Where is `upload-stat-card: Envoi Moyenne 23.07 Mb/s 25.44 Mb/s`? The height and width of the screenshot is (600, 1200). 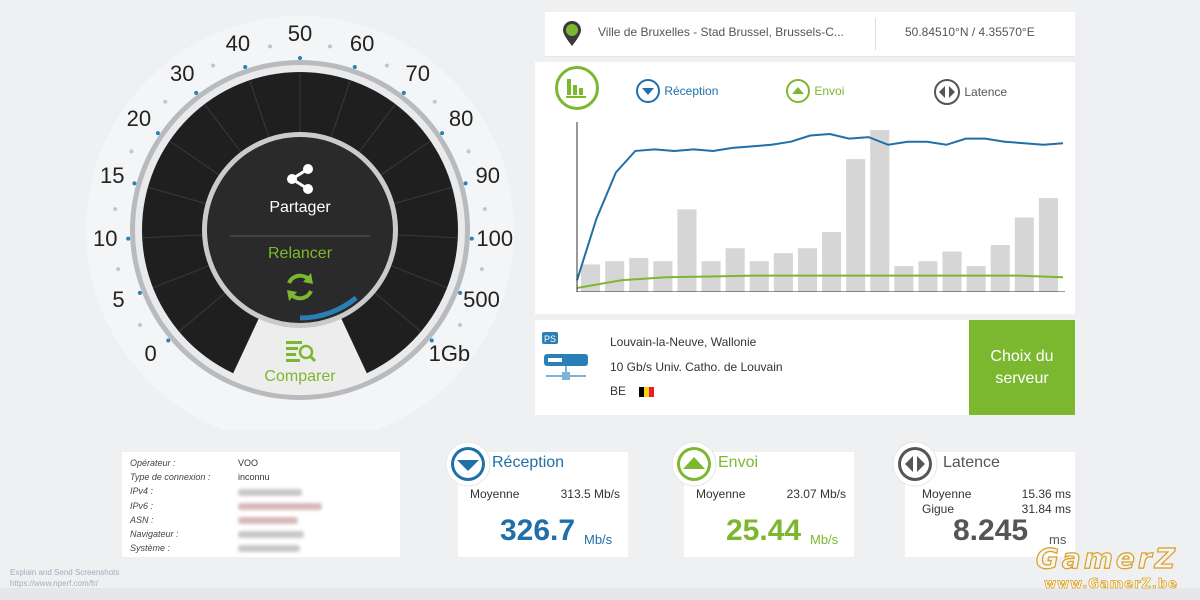
upload-stat-card: Envoi Moyenne 23.07 Mb/s 25.44 Mb/s is located at coordinates (762, 499).